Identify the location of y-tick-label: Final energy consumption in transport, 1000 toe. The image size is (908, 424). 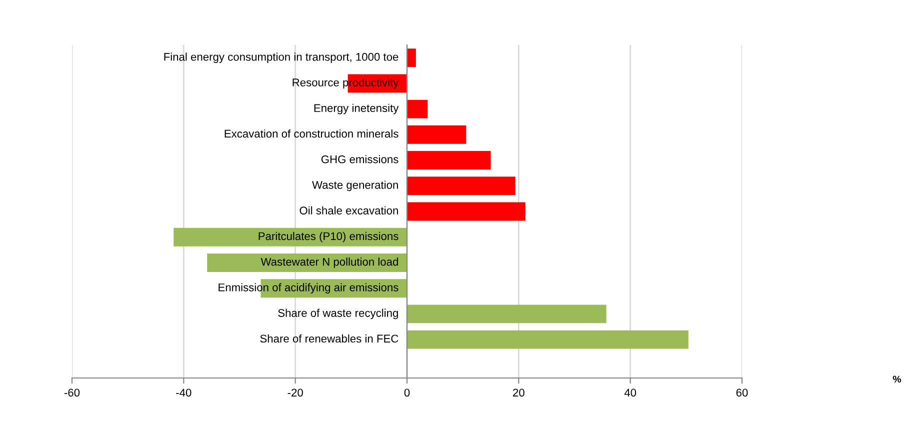
(281, 57).